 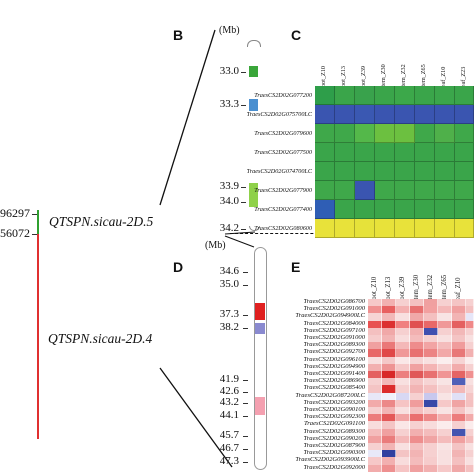 What do you see at coordinates (100, 338) in the screenshot?
I see `qtl-lower-label: QTSPN.sicau-2D.4` at bounding box center [100, 338].